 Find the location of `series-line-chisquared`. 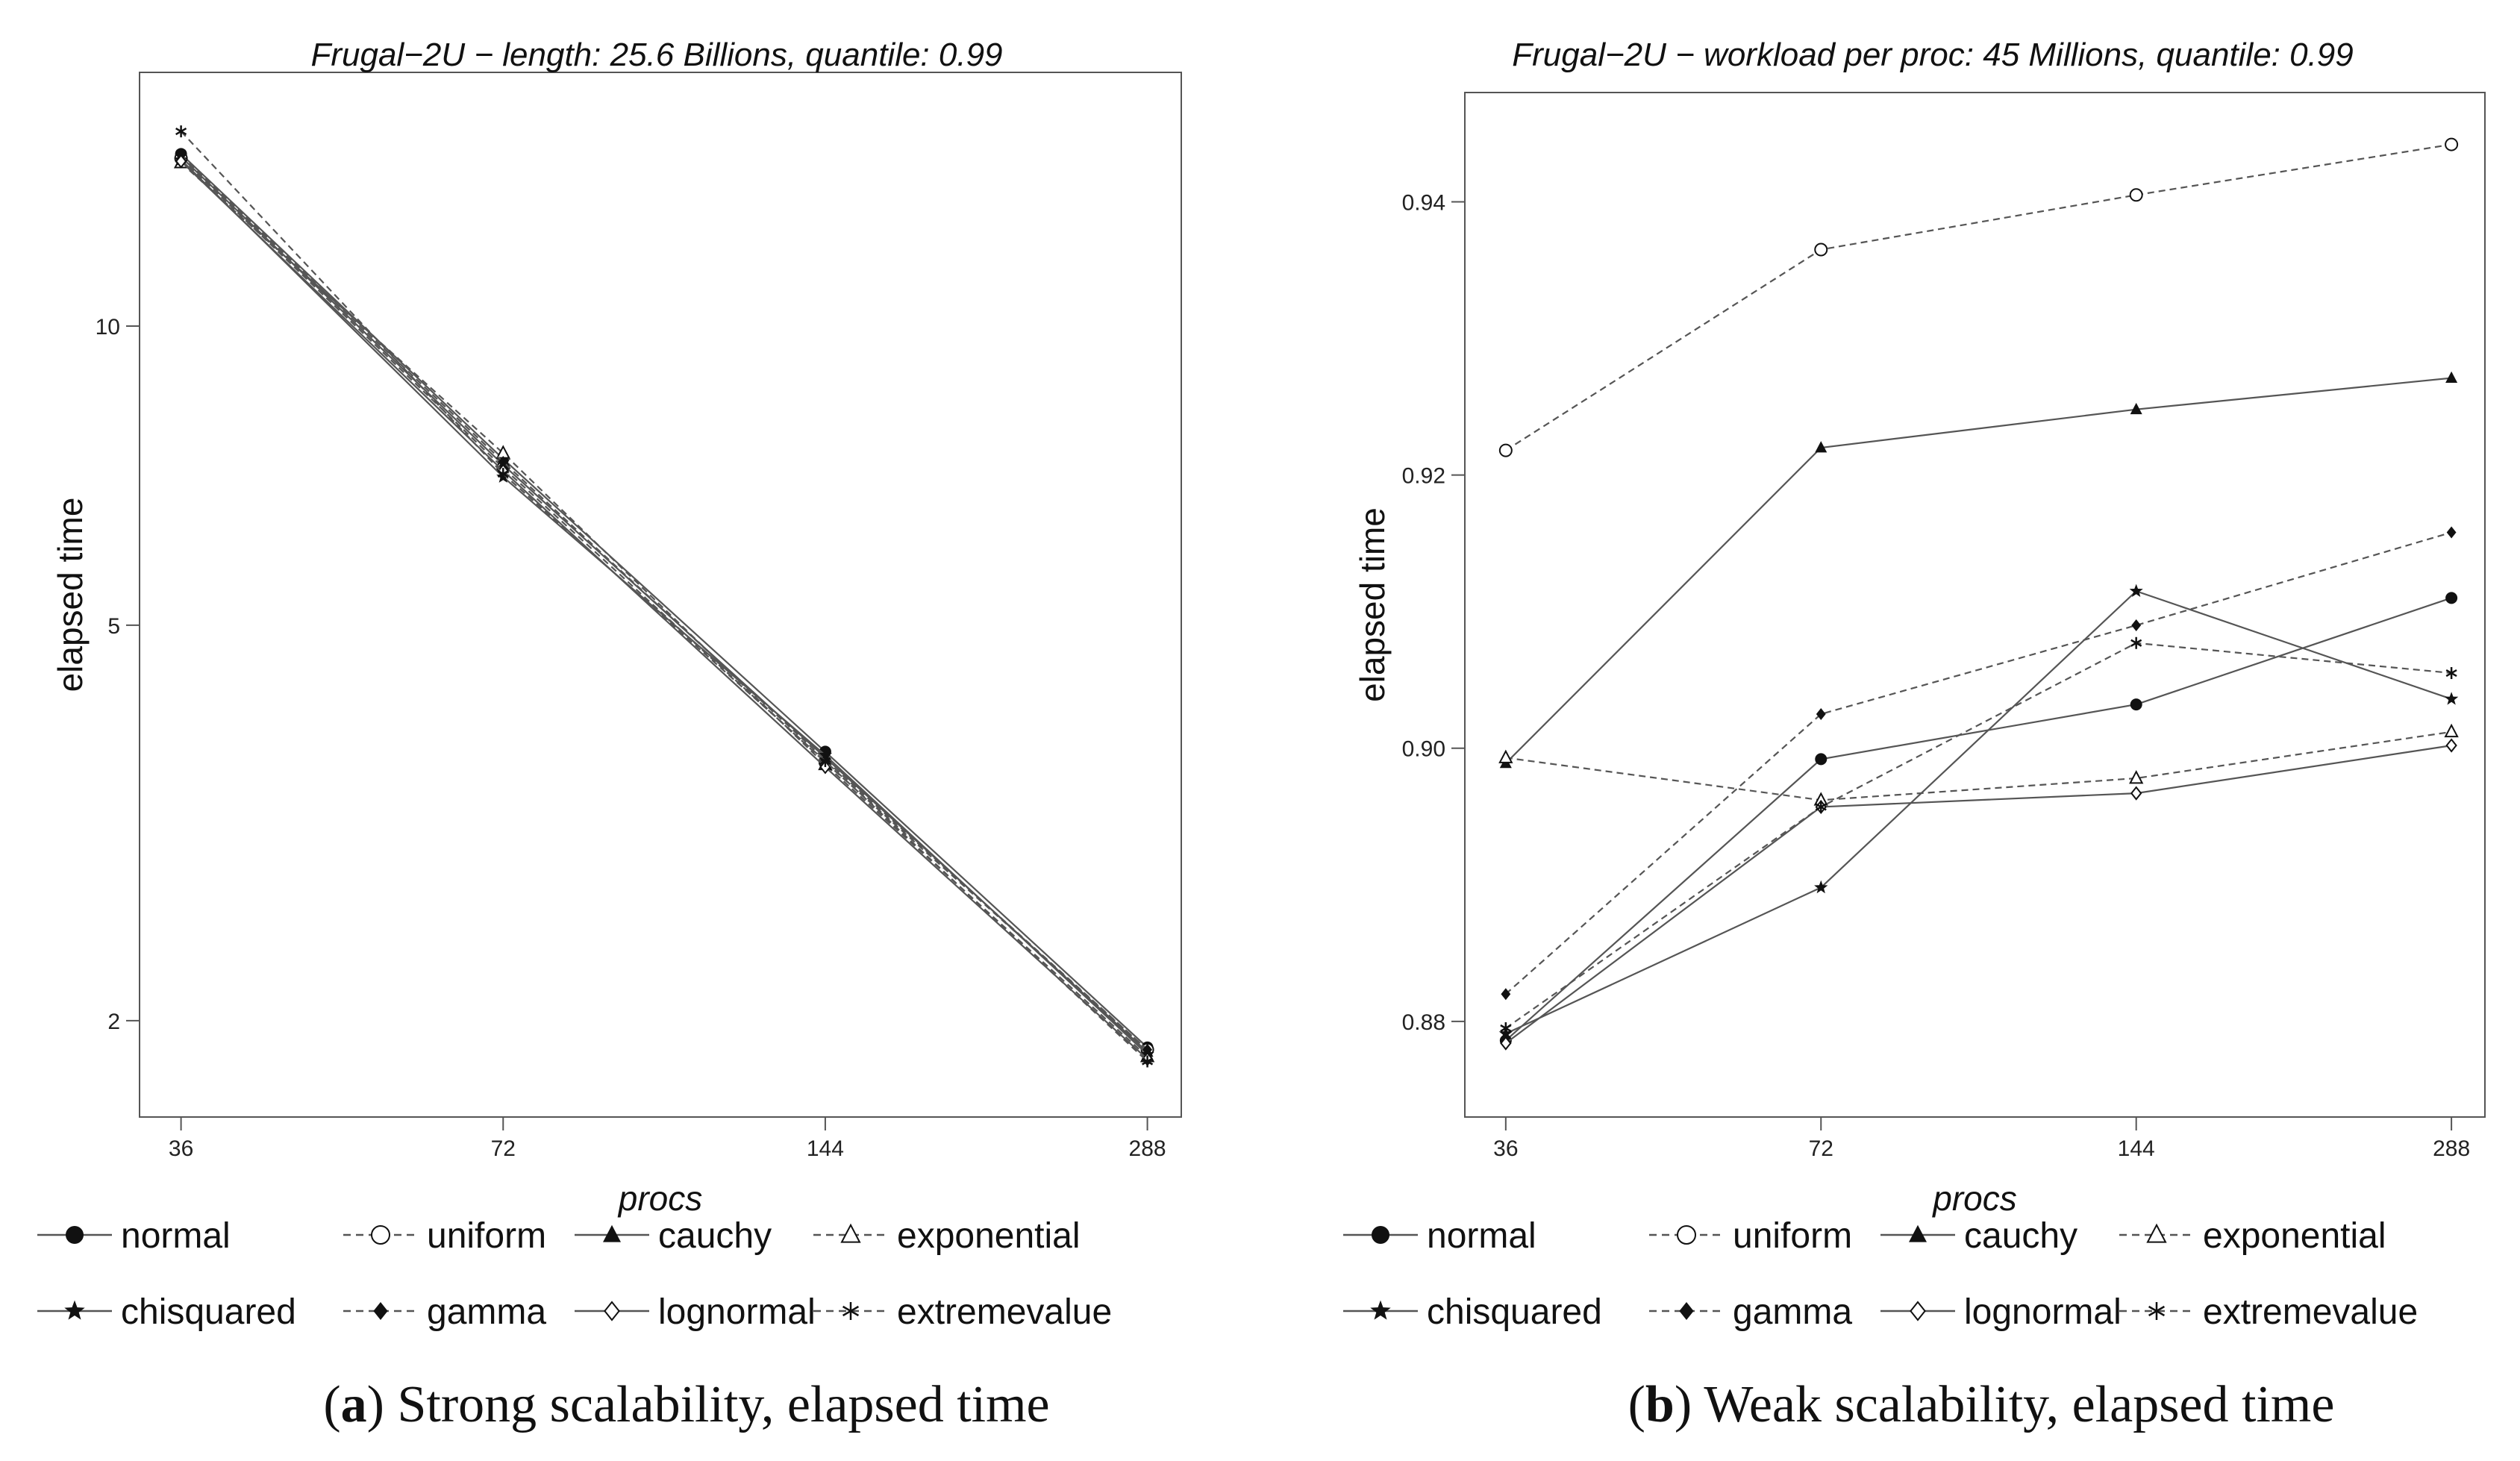

series-line-chisquared is located at coordinates (1978, 812).